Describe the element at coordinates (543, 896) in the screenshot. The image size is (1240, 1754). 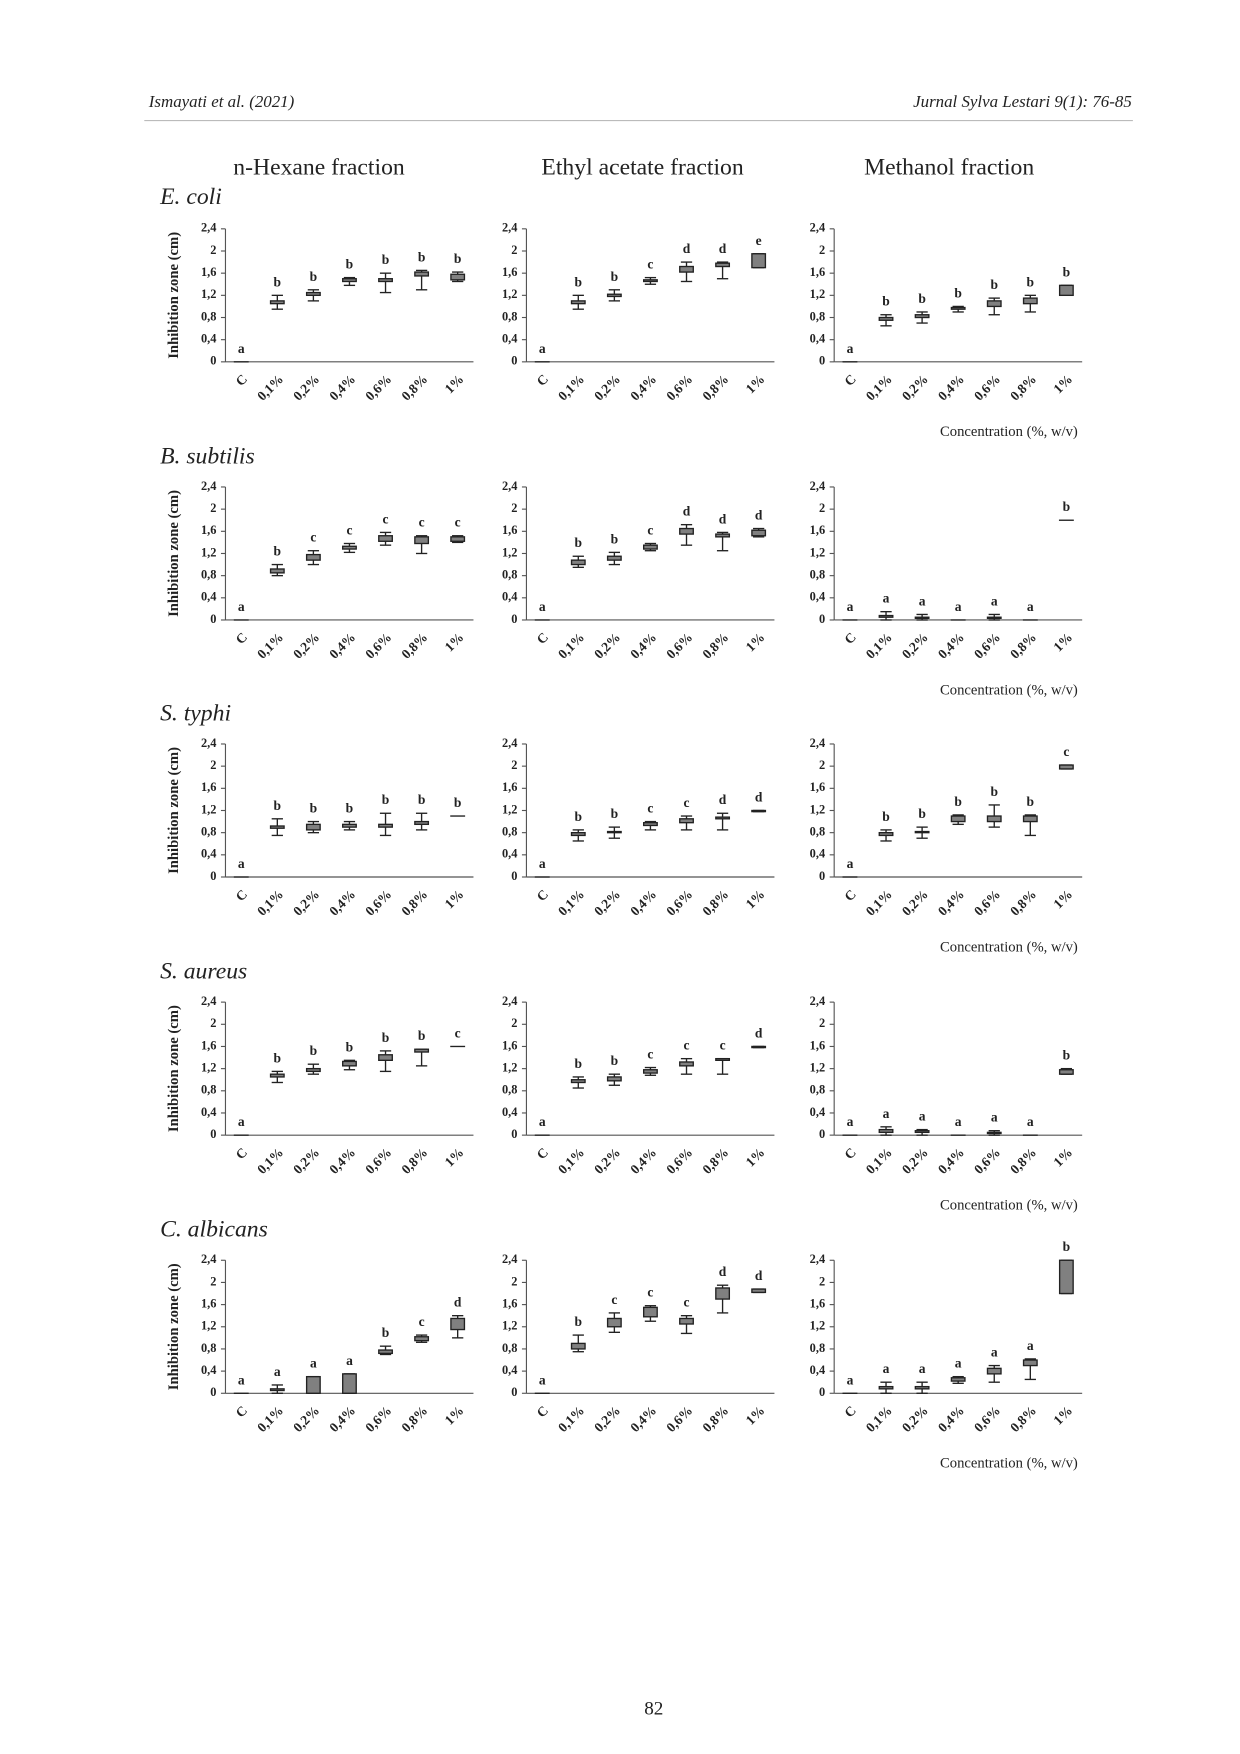
I see `x-tick-label: C` at that location.